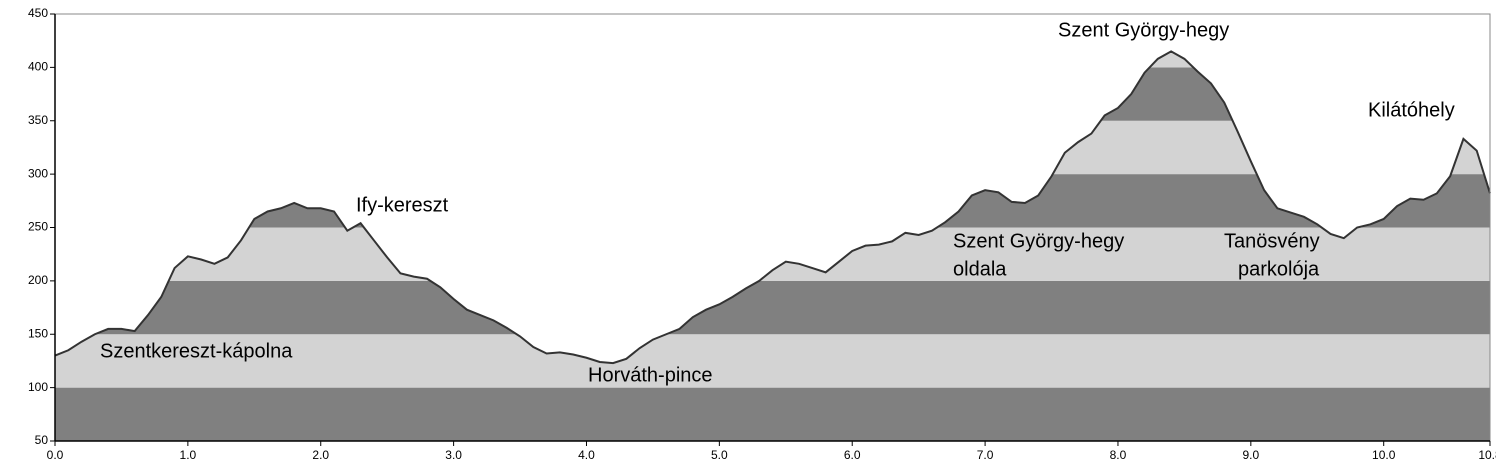  I want to click on annotation: Tanösvény, so click(1272, 241).